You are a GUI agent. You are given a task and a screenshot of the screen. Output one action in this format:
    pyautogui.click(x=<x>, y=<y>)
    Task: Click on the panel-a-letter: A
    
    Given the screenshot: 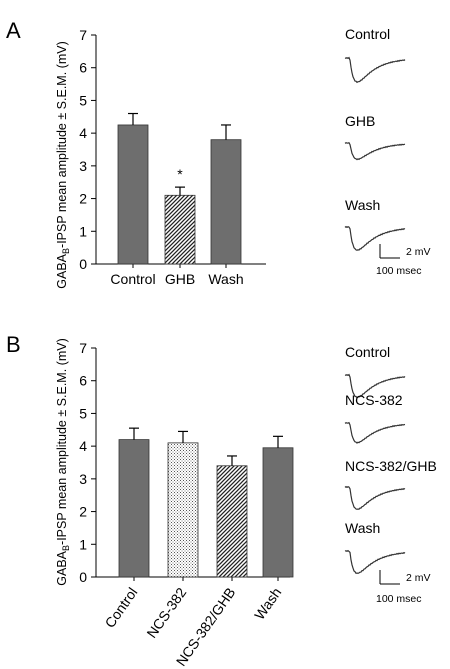 What is the action you would take?
    pyautogui.click(x=13, y=30)
    